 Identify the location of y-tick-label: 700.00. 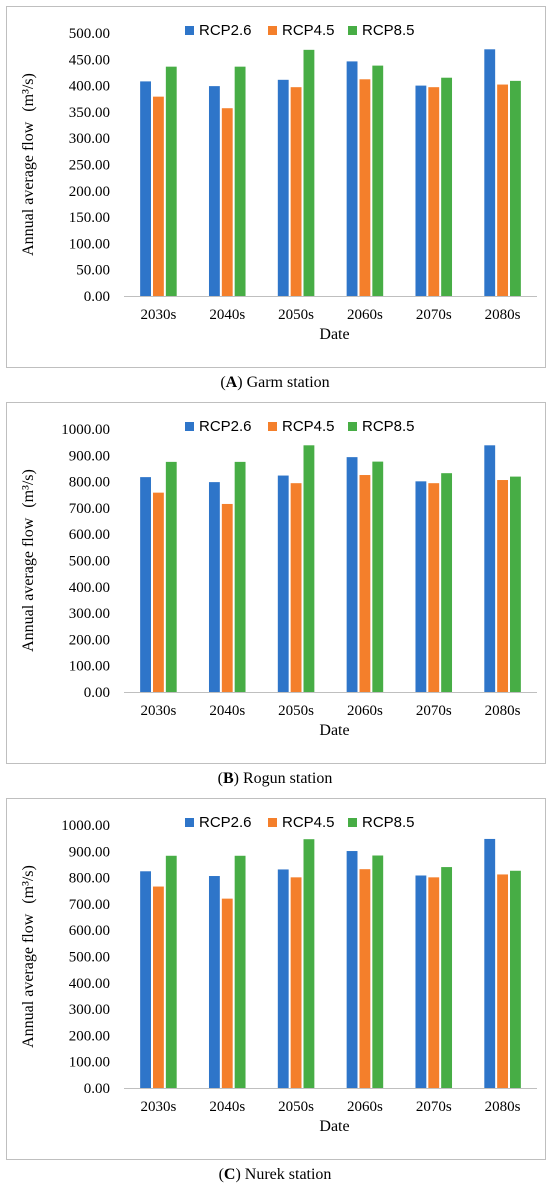
(89, 905).